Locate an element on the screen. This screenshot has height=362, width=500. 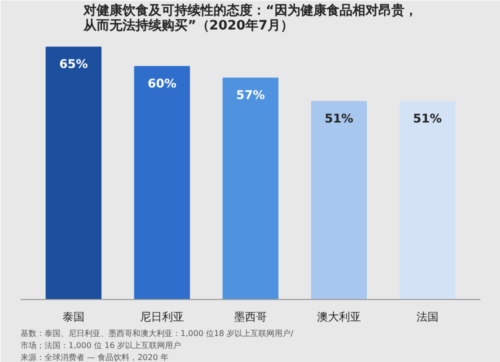
x-tick-label: 澳大利亚 is located at coordinates (338, 317).